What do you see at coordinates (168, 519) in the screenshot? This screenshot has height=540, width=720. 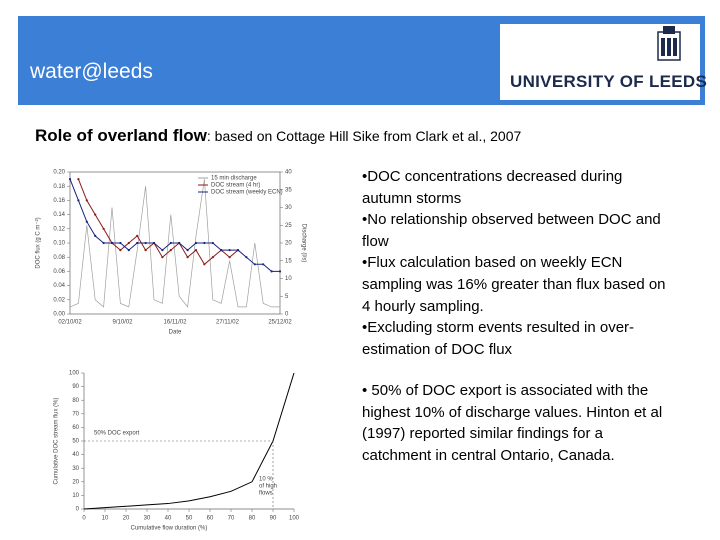 I see `x-tick-label: 40` at bounding box center [168, 519].